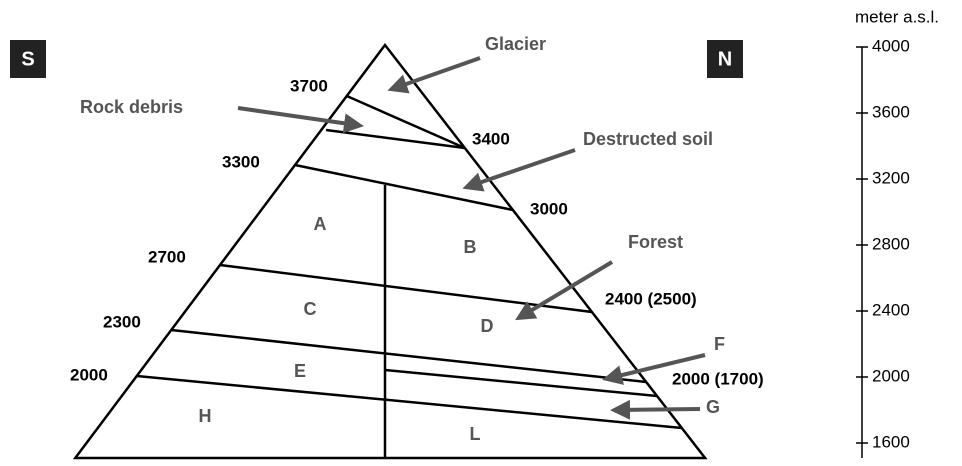  Describe the element at coordinates (891, 243) in the screenshot. I see `scale-tick-label: 2800` at that location.